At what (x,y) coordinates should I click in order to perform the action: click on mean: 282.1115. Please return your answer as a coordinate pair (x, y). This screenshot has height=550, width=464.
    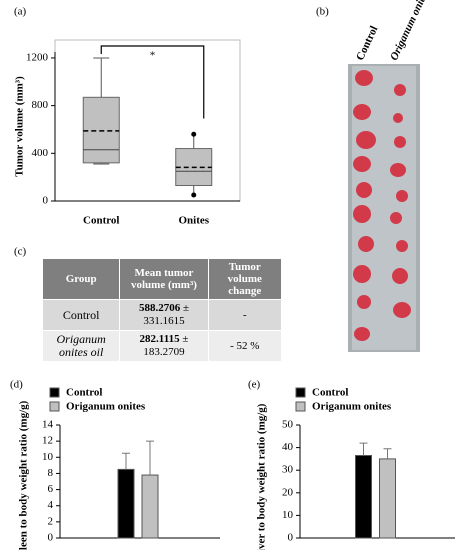
    Looking at the image, I should click on (159, 339).